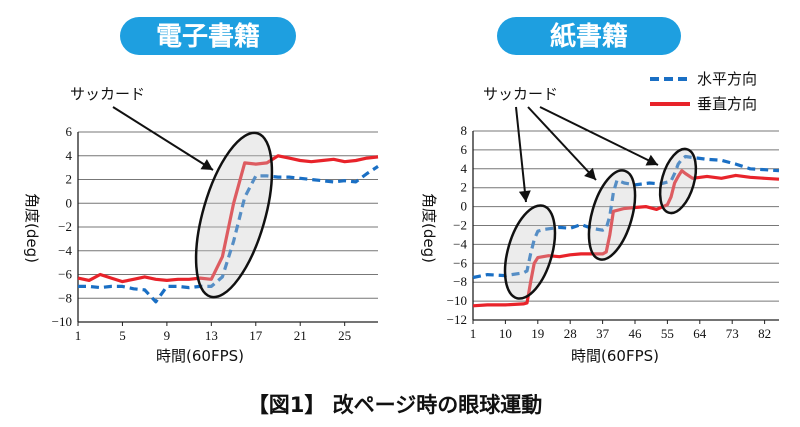 The height and width of the screenshot is (427, 800). I want to click on left-chart-title: 電子書籍, so click(208, 36).